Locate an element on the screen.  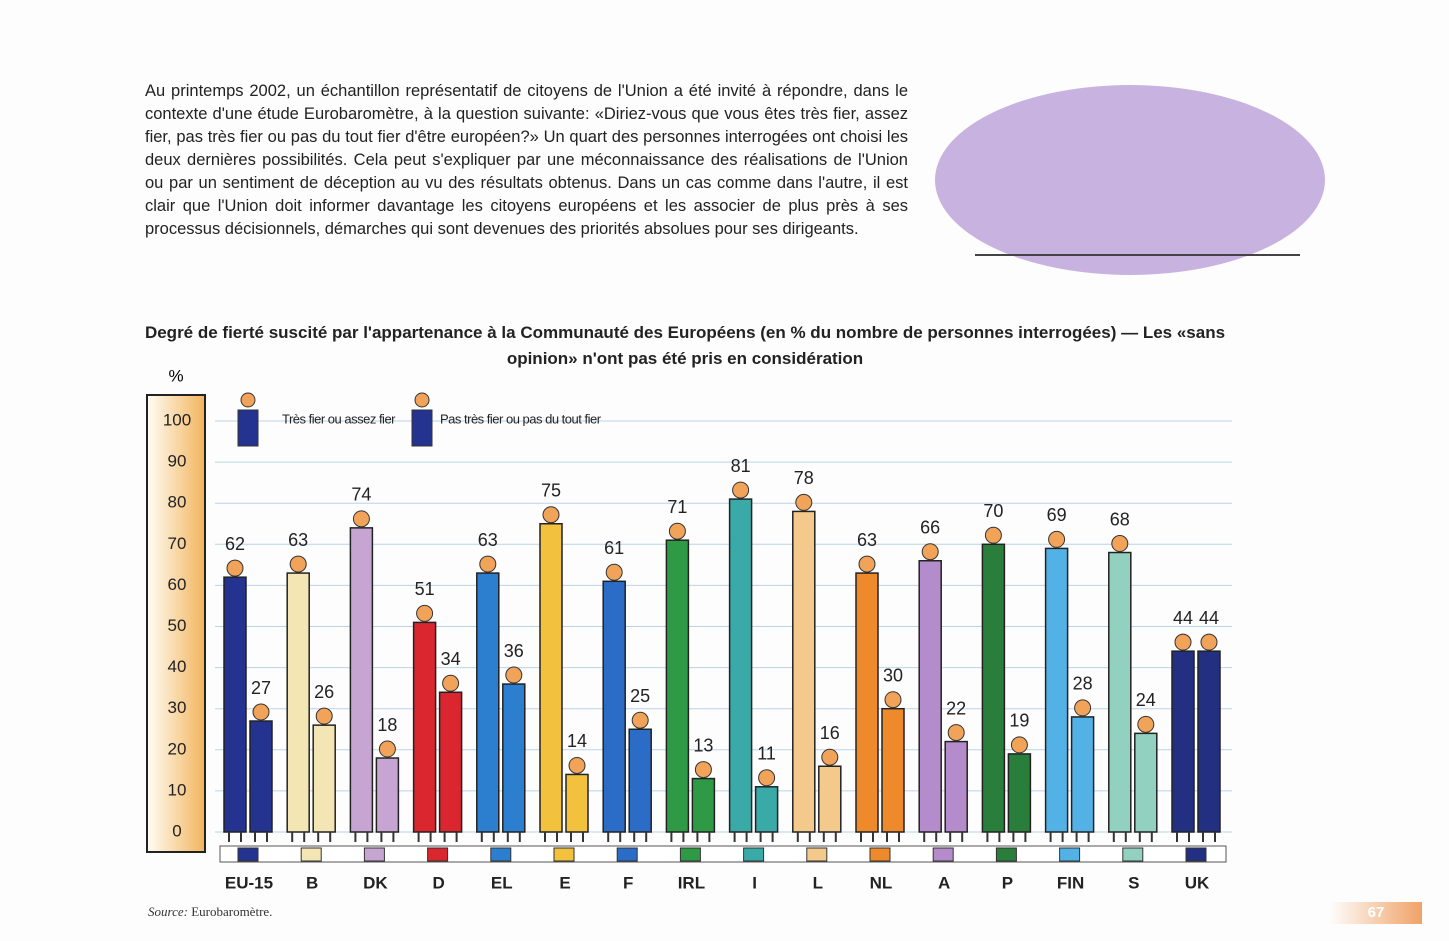
value-label: 63 is located at coordinates (867, 540).